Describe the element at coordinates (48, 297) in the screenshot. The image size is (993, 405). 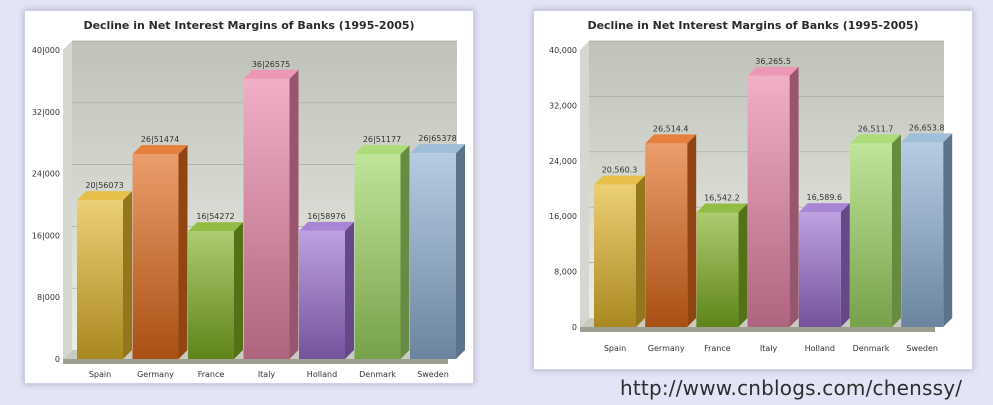
I see `y-tick-label: 8|000` at that location.